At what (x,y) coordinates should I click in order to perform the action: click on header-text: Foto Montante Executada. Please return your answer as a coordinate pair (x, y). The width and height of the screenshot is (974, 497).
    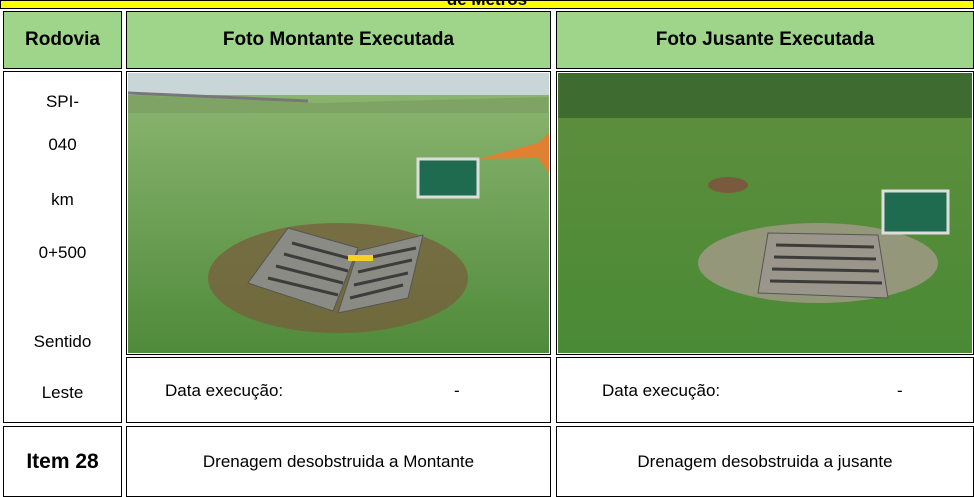
    Looking at the image, I should click on (338, 39).